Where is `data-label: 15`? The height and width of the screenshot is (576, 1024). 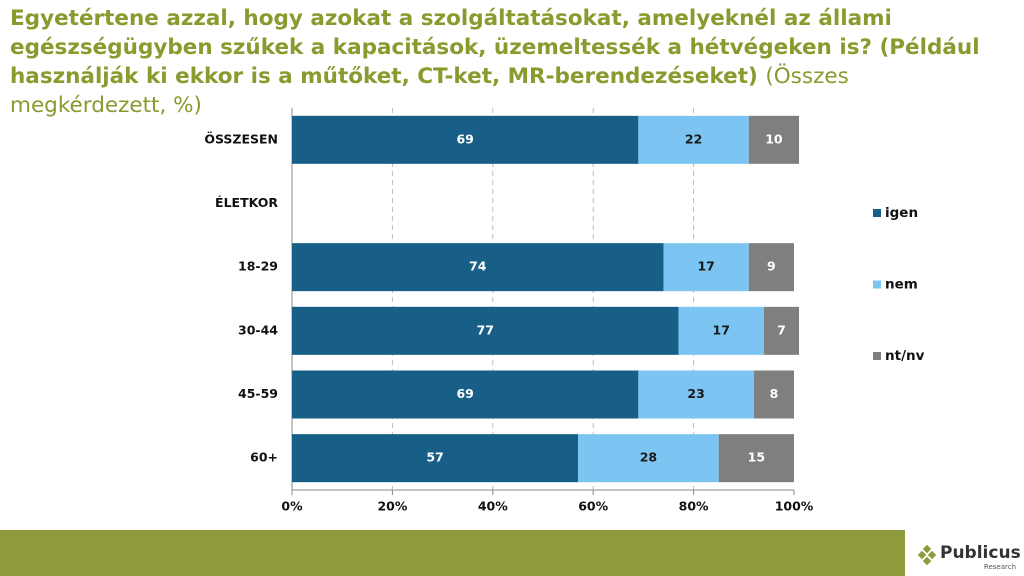
data-label: 15 is located at coordinates (756, 457).